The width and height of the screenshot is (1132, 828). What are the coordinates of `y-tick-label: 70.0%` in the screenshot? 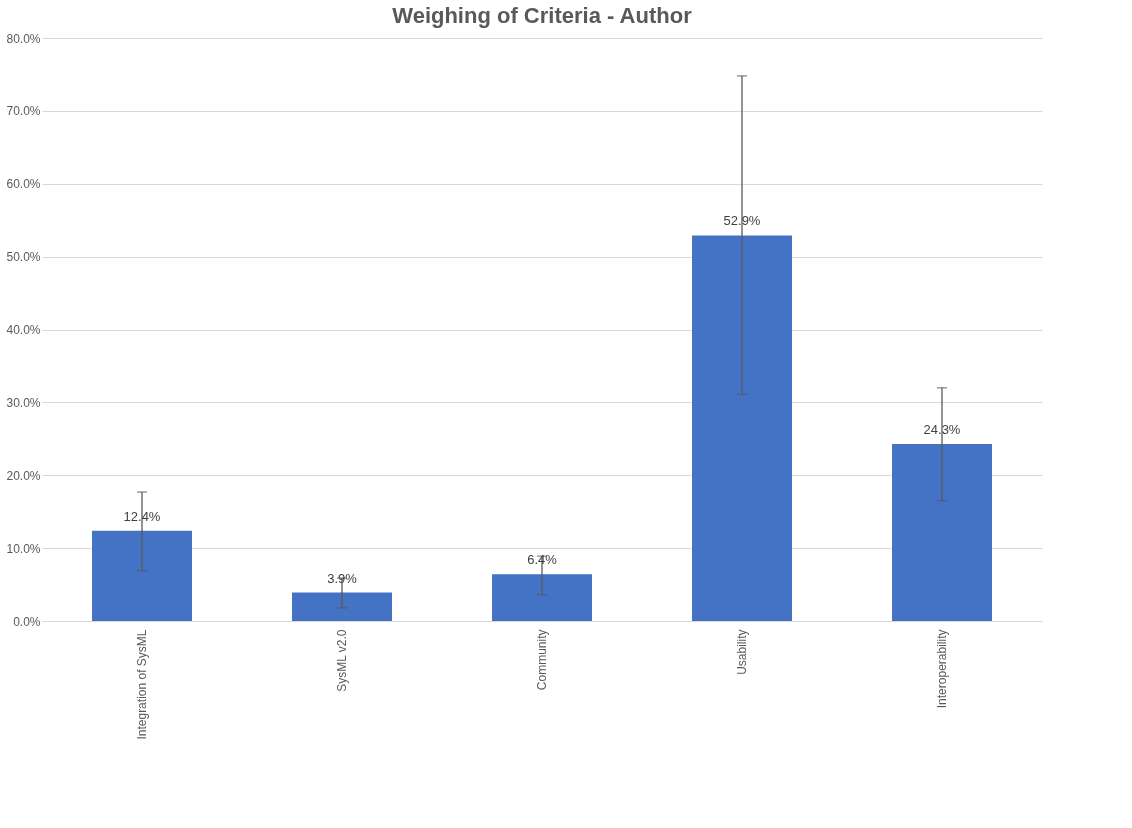 It's located at (23, 111).